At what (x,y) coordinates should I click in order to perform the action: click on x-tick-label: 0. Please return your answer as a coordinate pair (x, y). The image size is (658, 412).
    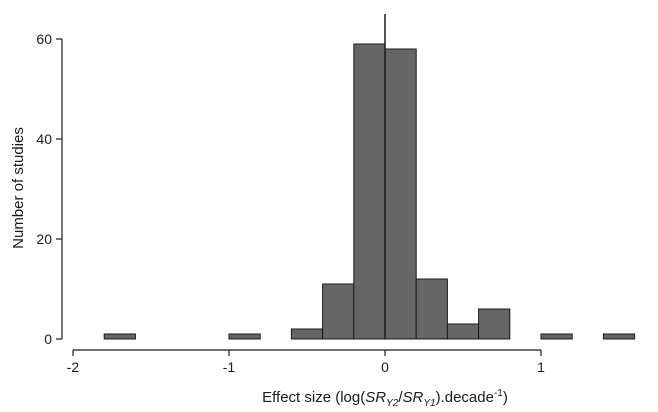
    Looking at the image, I should click on (385, 367).